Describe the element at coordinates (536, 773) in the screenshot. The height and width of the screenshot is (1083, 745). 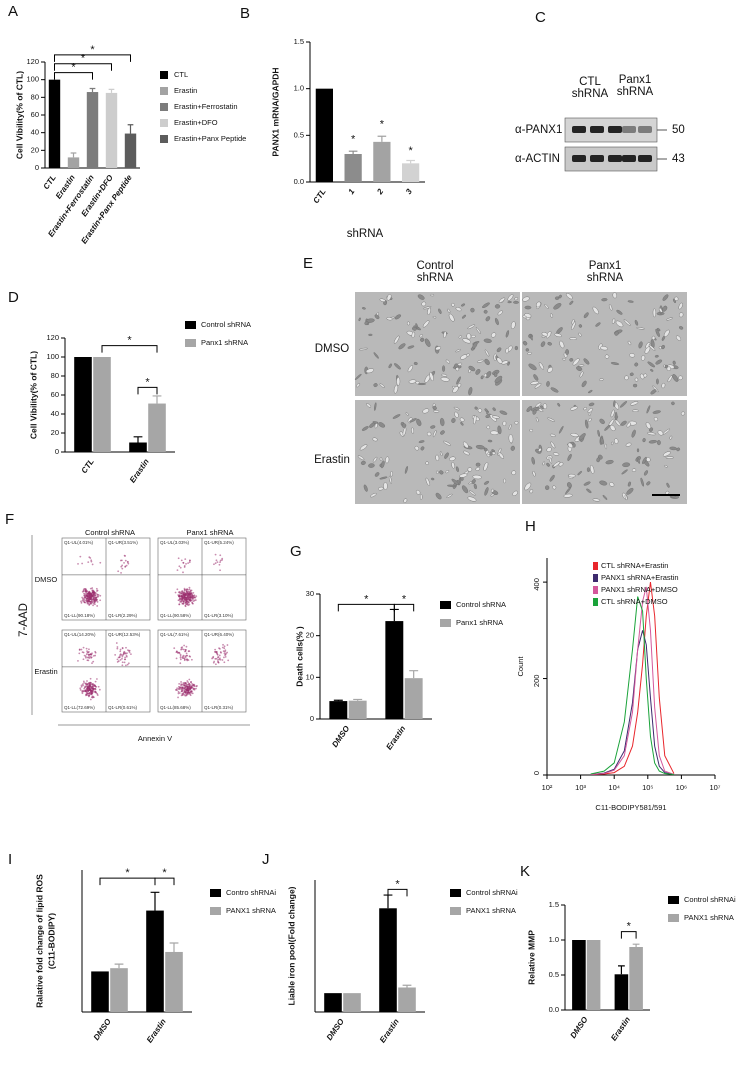
I see `y-tick-label: 0` at that location.